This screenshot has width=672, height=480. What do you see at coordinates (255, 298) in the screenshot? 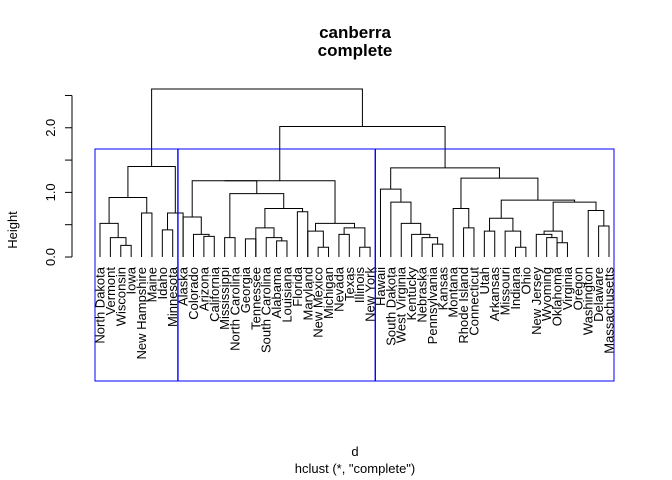
I see `leaf-label: Tennessee` at bounding box center [255, 298].